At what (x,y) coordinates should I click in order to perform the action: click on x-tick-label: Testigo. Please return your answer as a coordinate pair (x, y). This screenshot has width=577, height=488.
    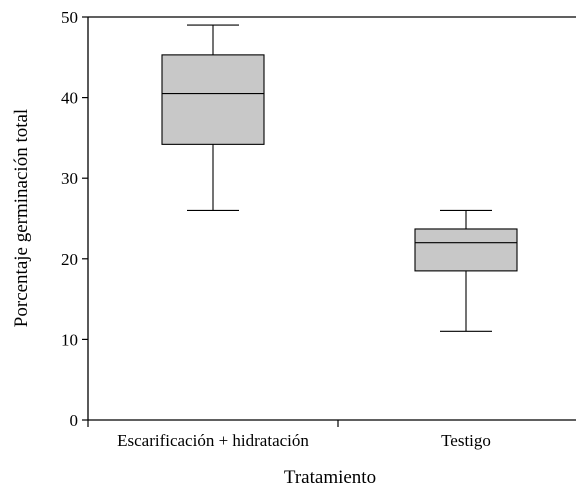
    Looking at the image, I should click on (466, 440).